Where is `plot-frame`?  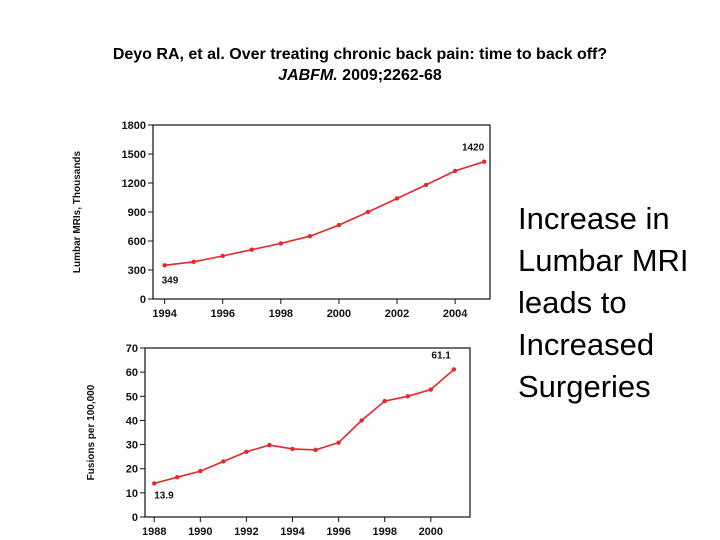
plot-frame is located at coordinates (307, 432).